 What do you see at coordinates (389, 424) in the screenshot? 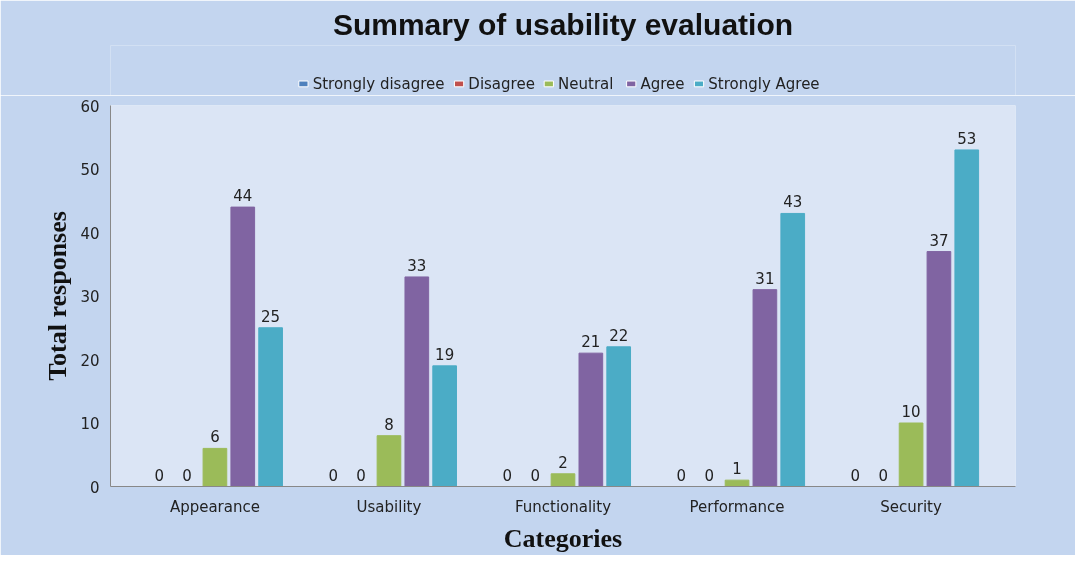
I see `data-label: 8` at bounding box center [389, 424].